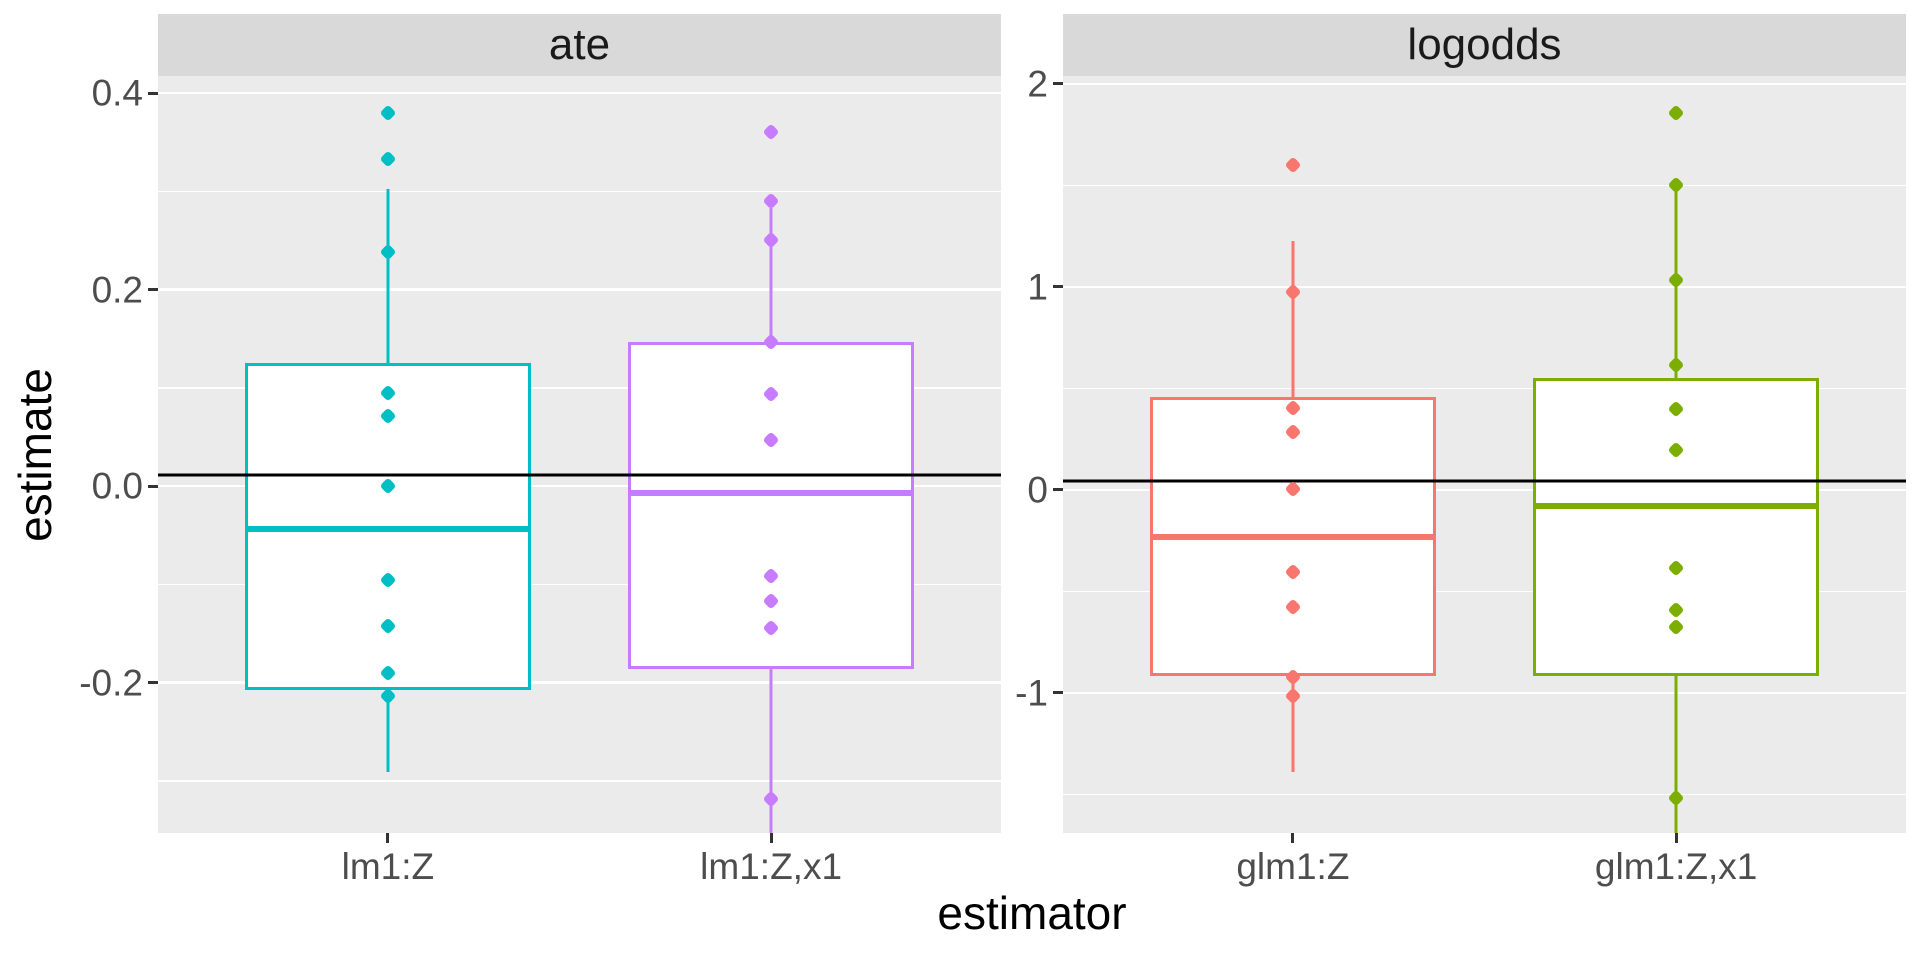 This screenshot has width=1920, height=960. I want to click on y-tick-label: 0.0, so click(117, 486).